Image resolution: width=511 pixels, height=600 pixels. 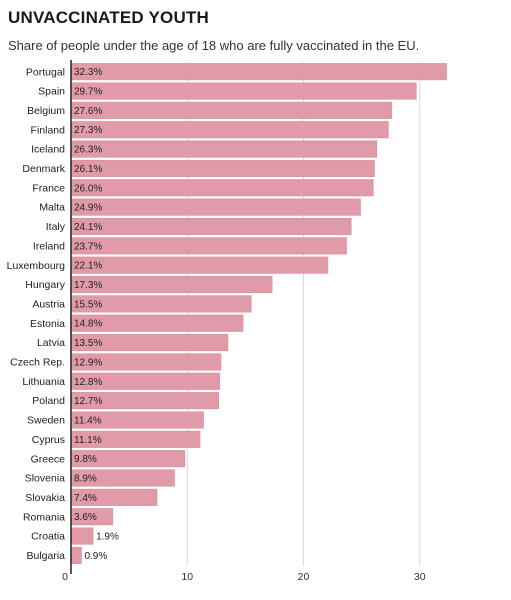 I want to click on value-label: 12.7%, so click(x=88, y=401).